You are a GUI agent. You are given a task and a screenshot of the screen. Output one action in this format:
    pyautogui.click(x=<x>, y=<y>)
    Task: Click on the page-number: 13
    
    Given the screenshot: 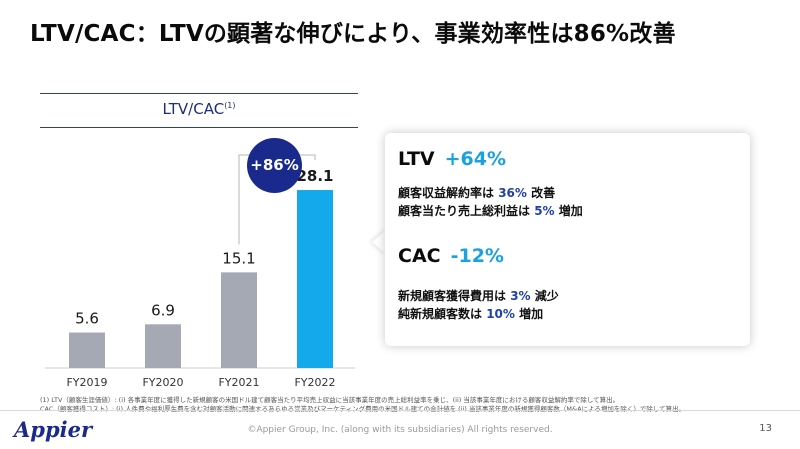 What is the action you would take?
    pyautogui.click(x=765, y=428)
    